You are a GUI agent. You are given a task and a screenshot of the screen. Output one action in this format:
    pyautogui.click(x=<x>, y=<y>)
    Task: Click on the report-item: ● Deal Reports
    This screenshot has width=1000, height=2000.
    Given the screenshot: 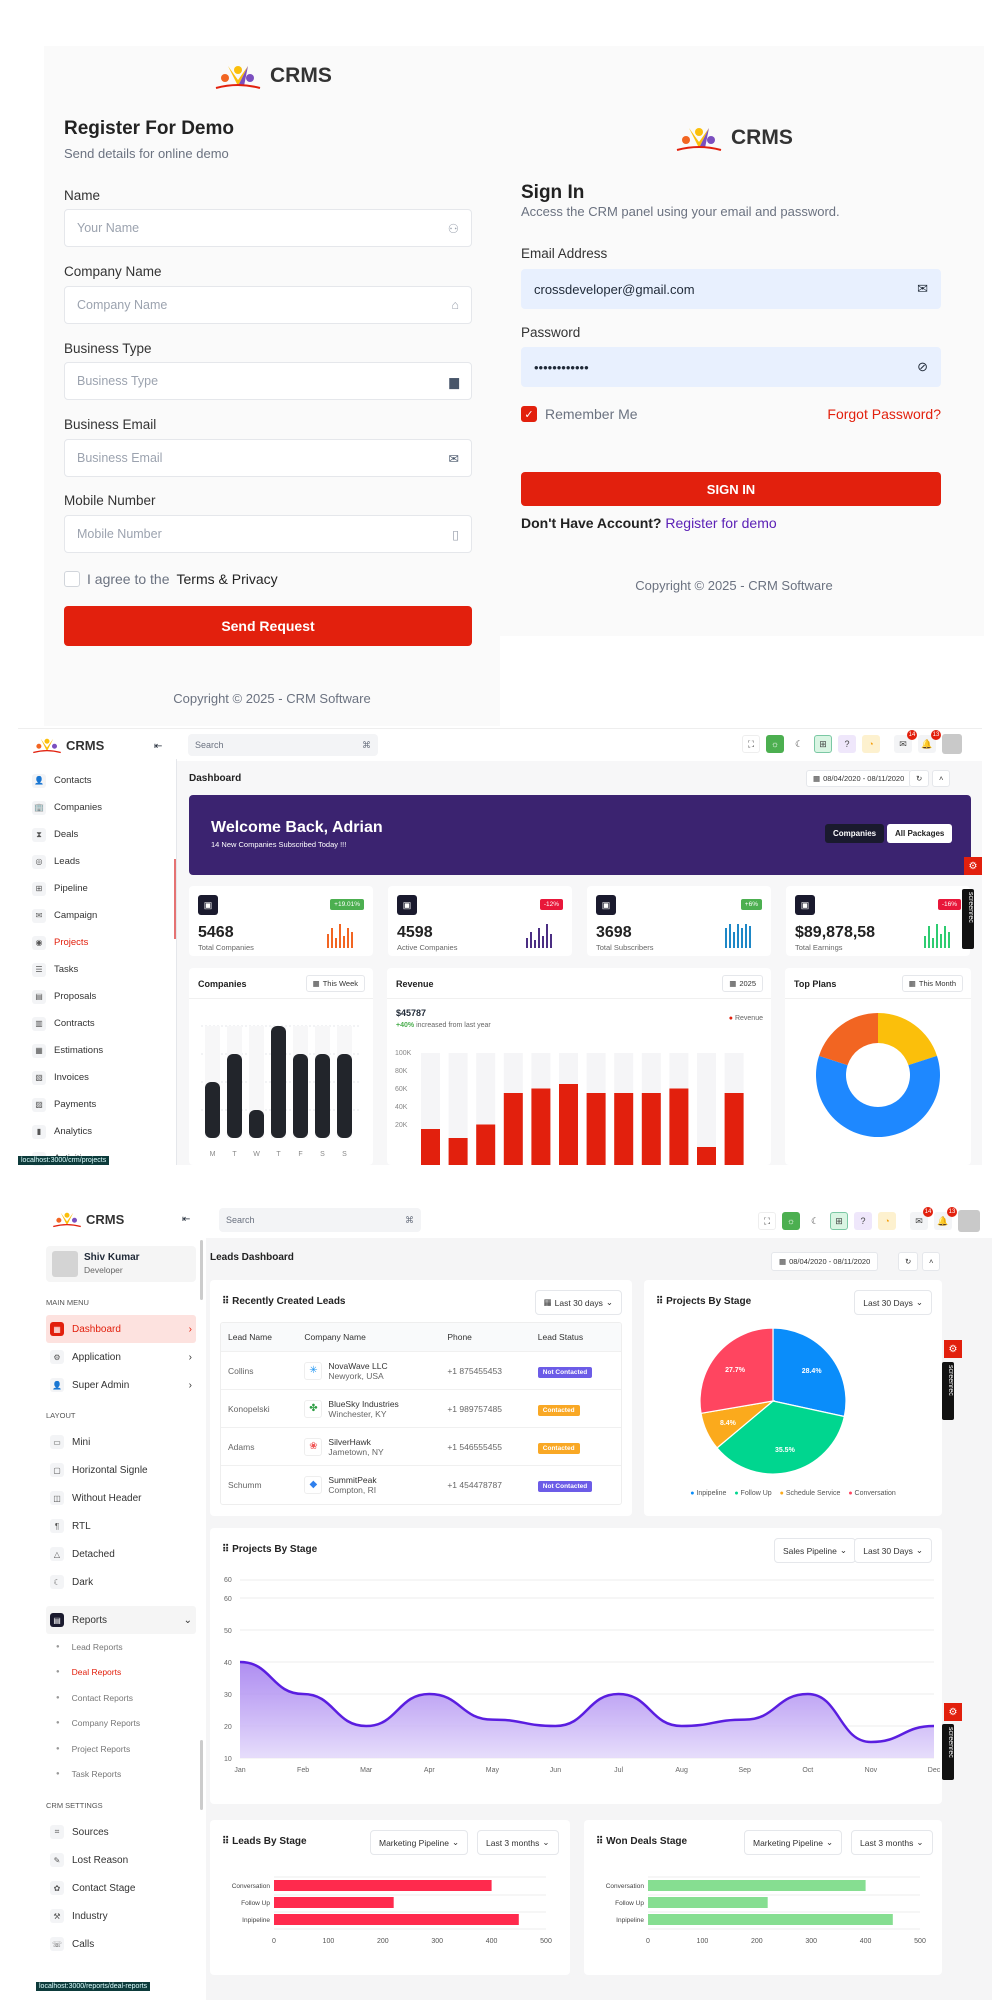 What is the action you would take?
    pyautogui.click(x=89, y=1672)
    